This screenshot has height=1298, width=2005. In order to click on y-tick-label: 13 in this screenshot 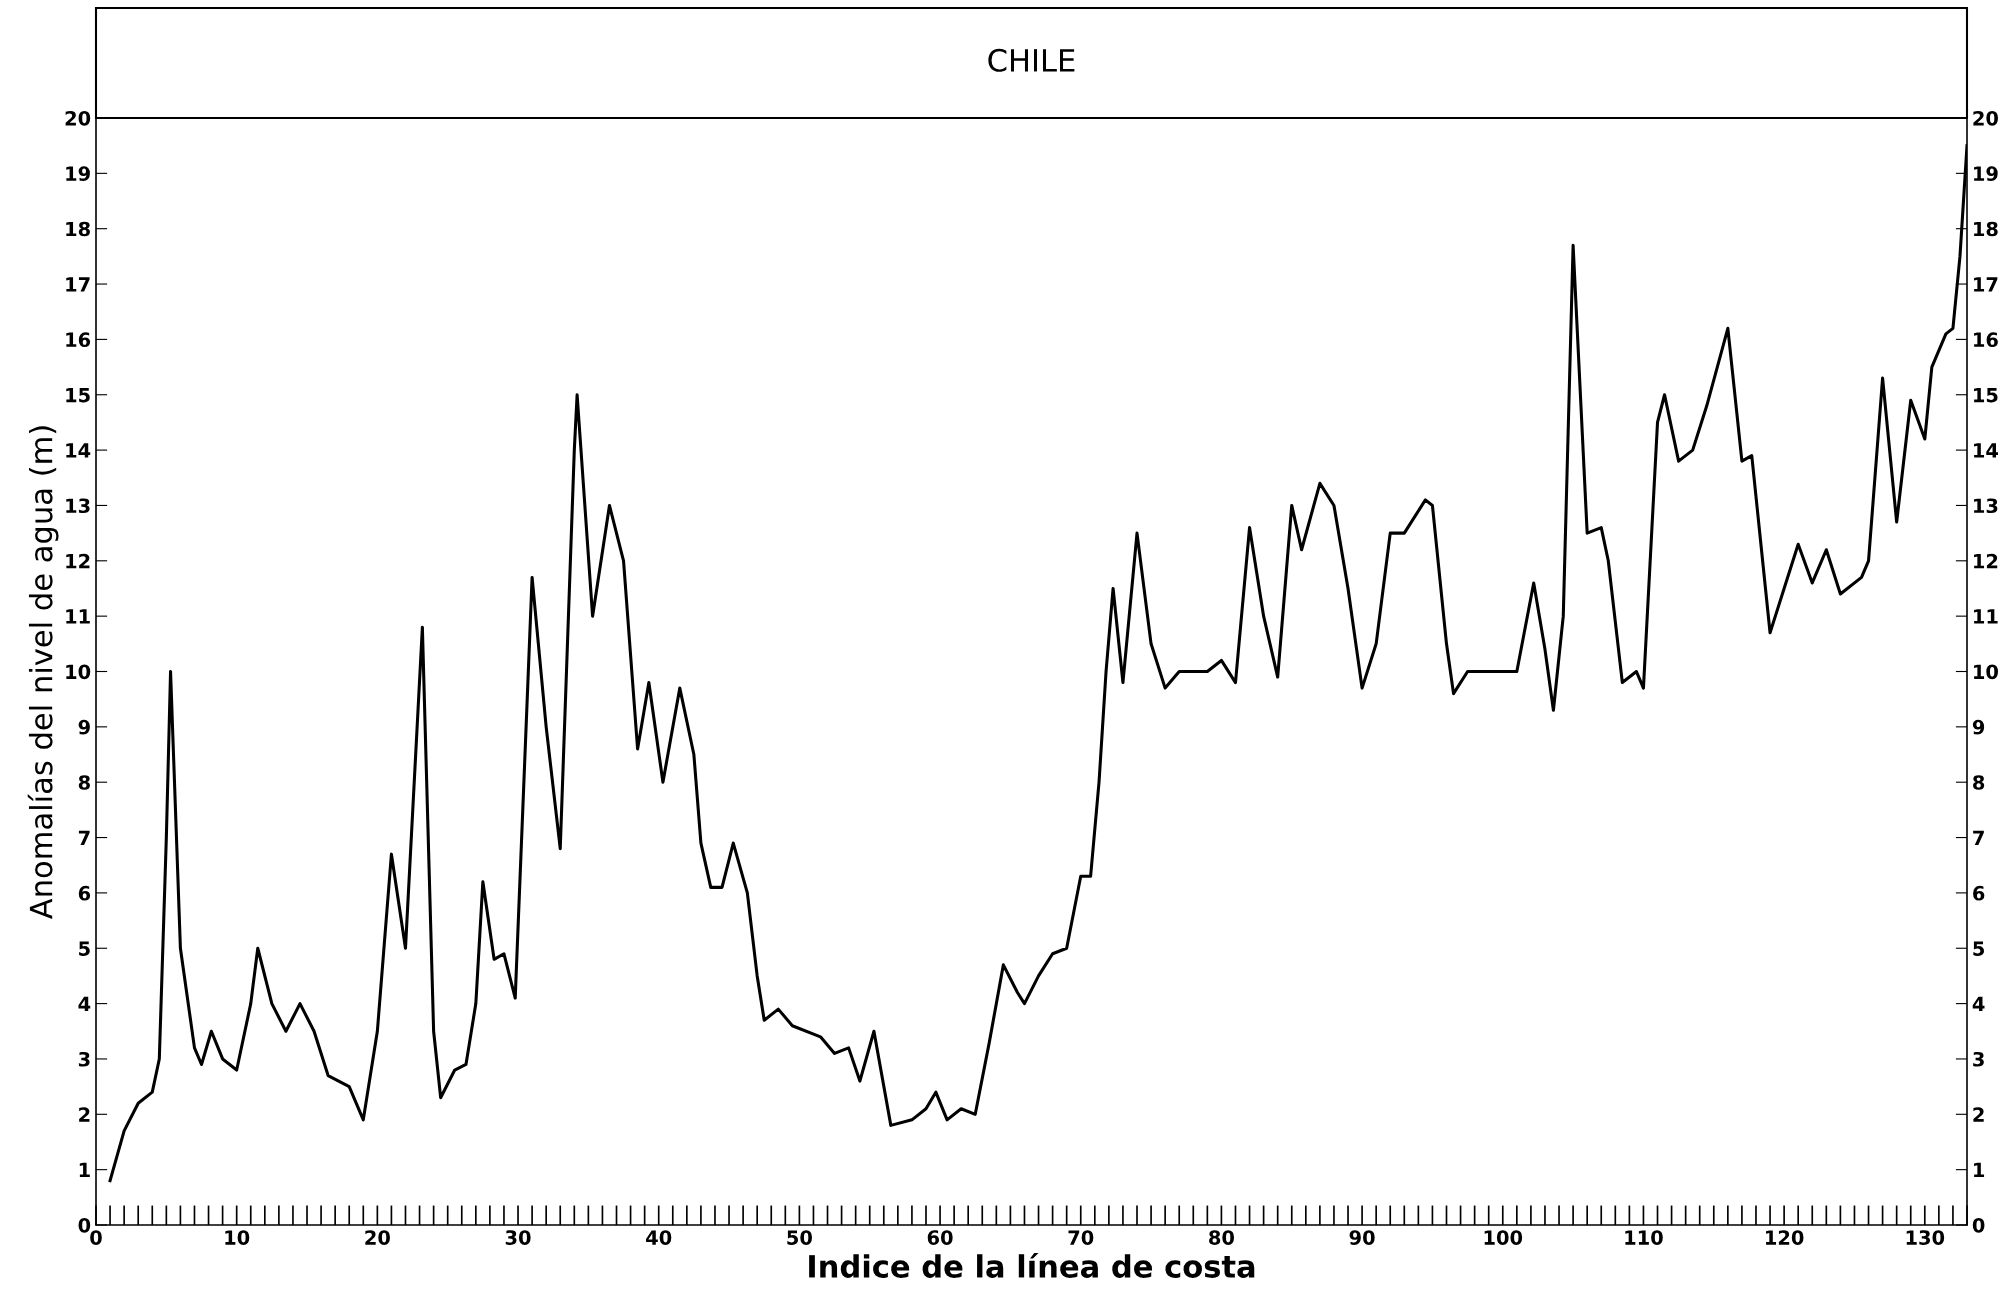, I will do `click(78, 506)`.